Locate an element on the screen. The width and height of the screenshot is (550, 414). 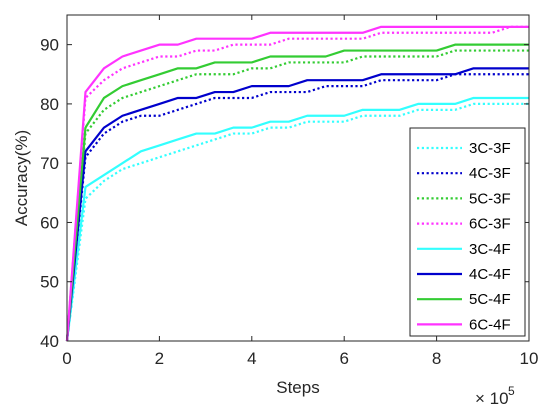
x-tick-label: 0 is located at coordinates (66, 358).